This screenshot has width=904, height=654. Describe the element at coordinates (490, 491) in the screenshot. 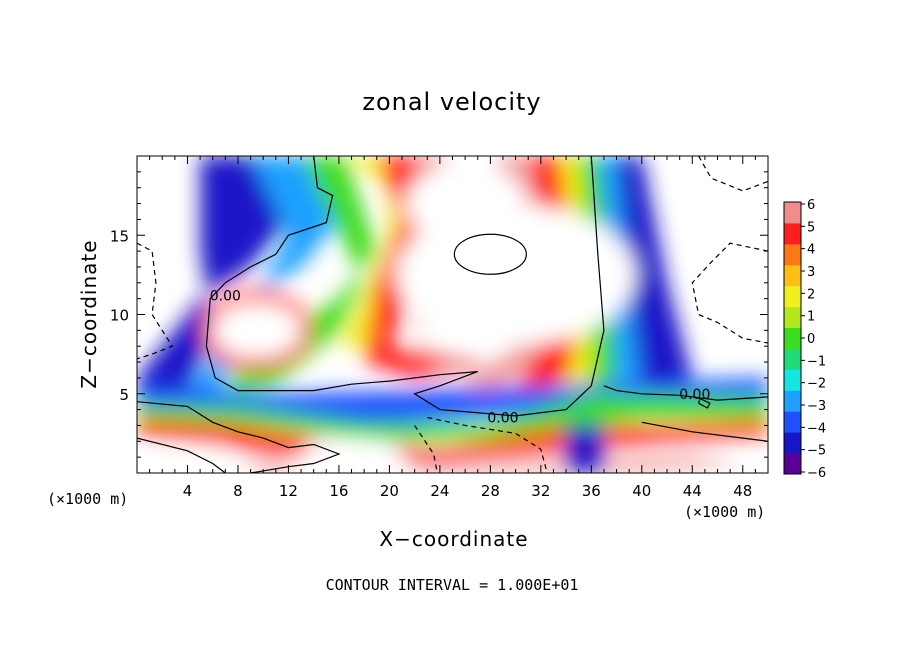

I see `x-tick-label: 28` at that location.